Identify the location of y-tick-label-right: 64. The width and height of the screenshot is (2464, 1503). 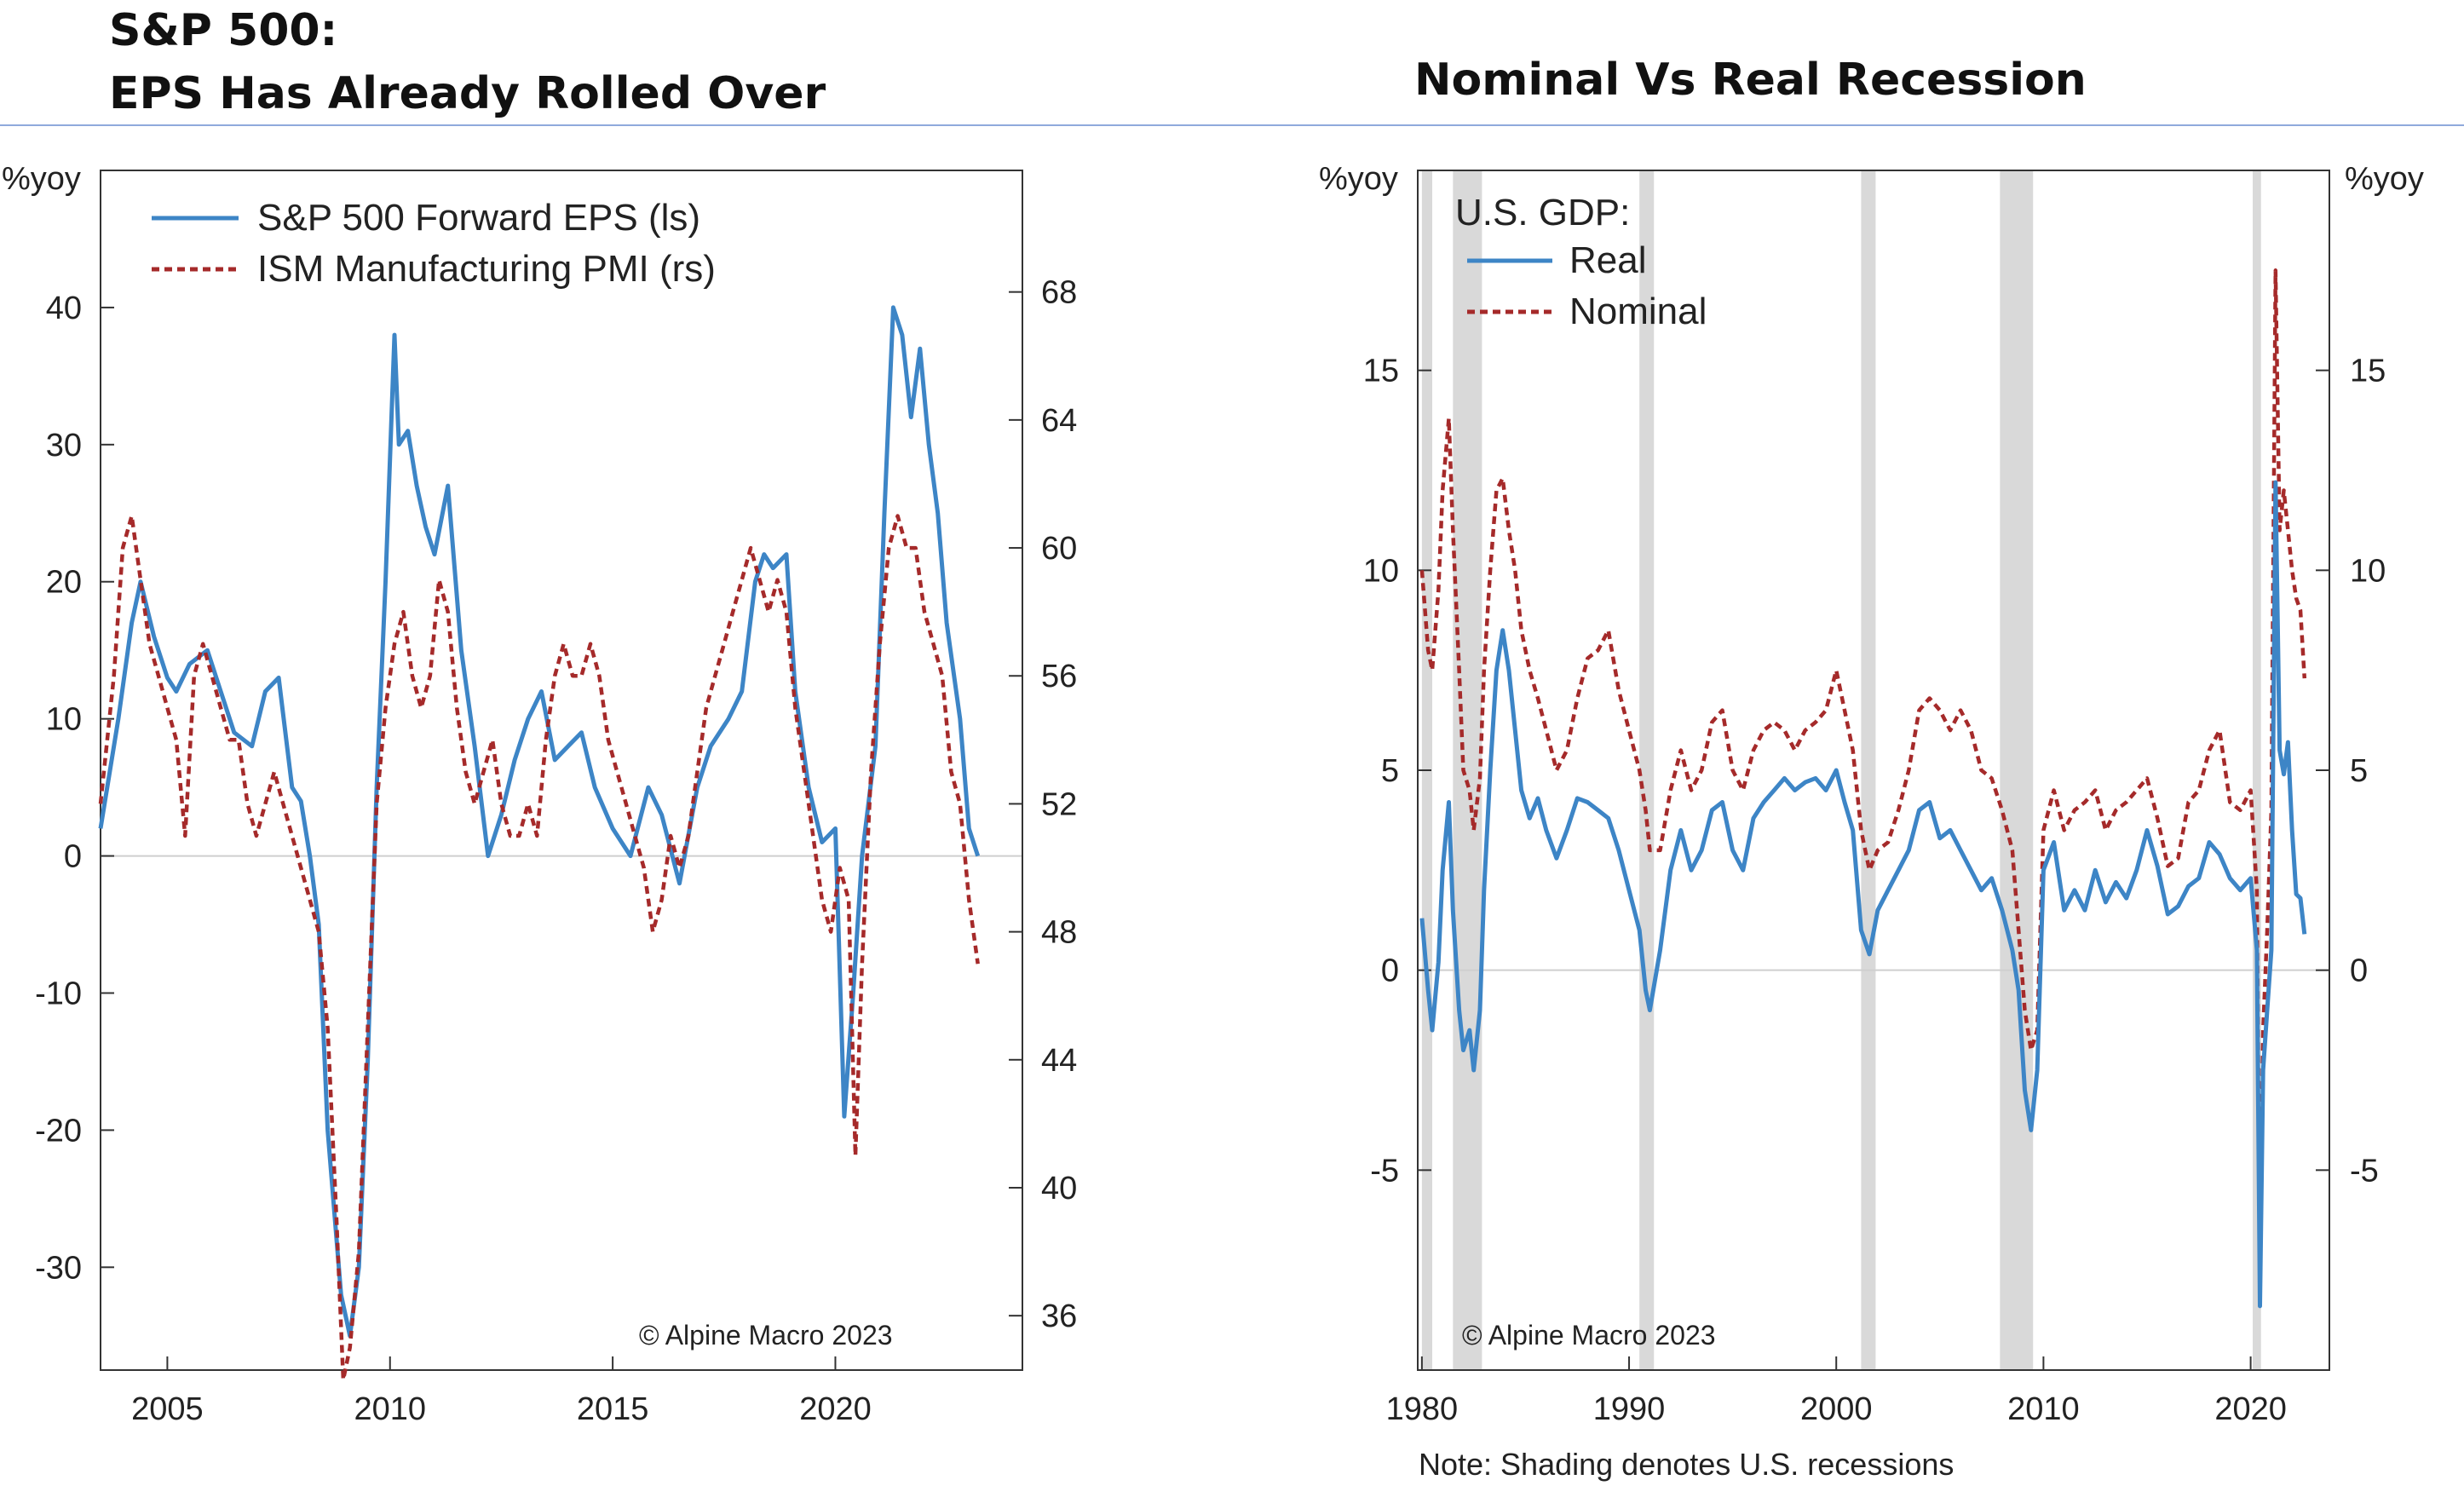
(1059, 421).